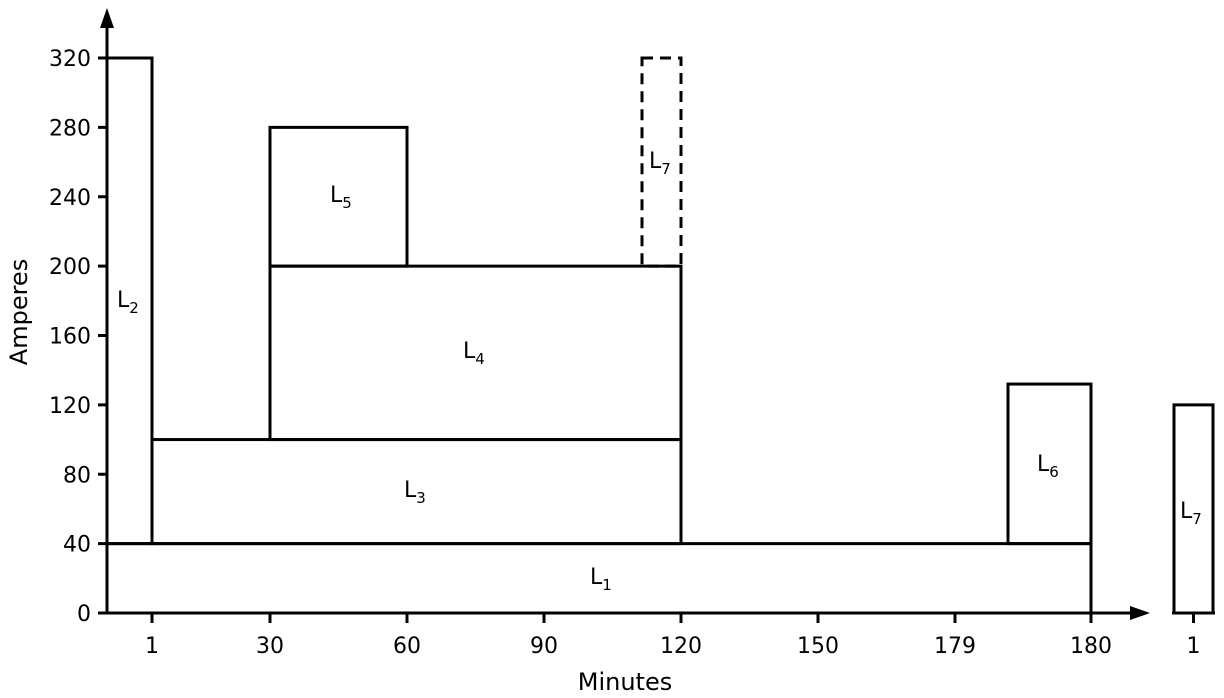 This screenshot has width=1224, height=698. Describe the element at coordinates (407, 646) in the screenshot. I see `x-tick-label: 60` at that location.